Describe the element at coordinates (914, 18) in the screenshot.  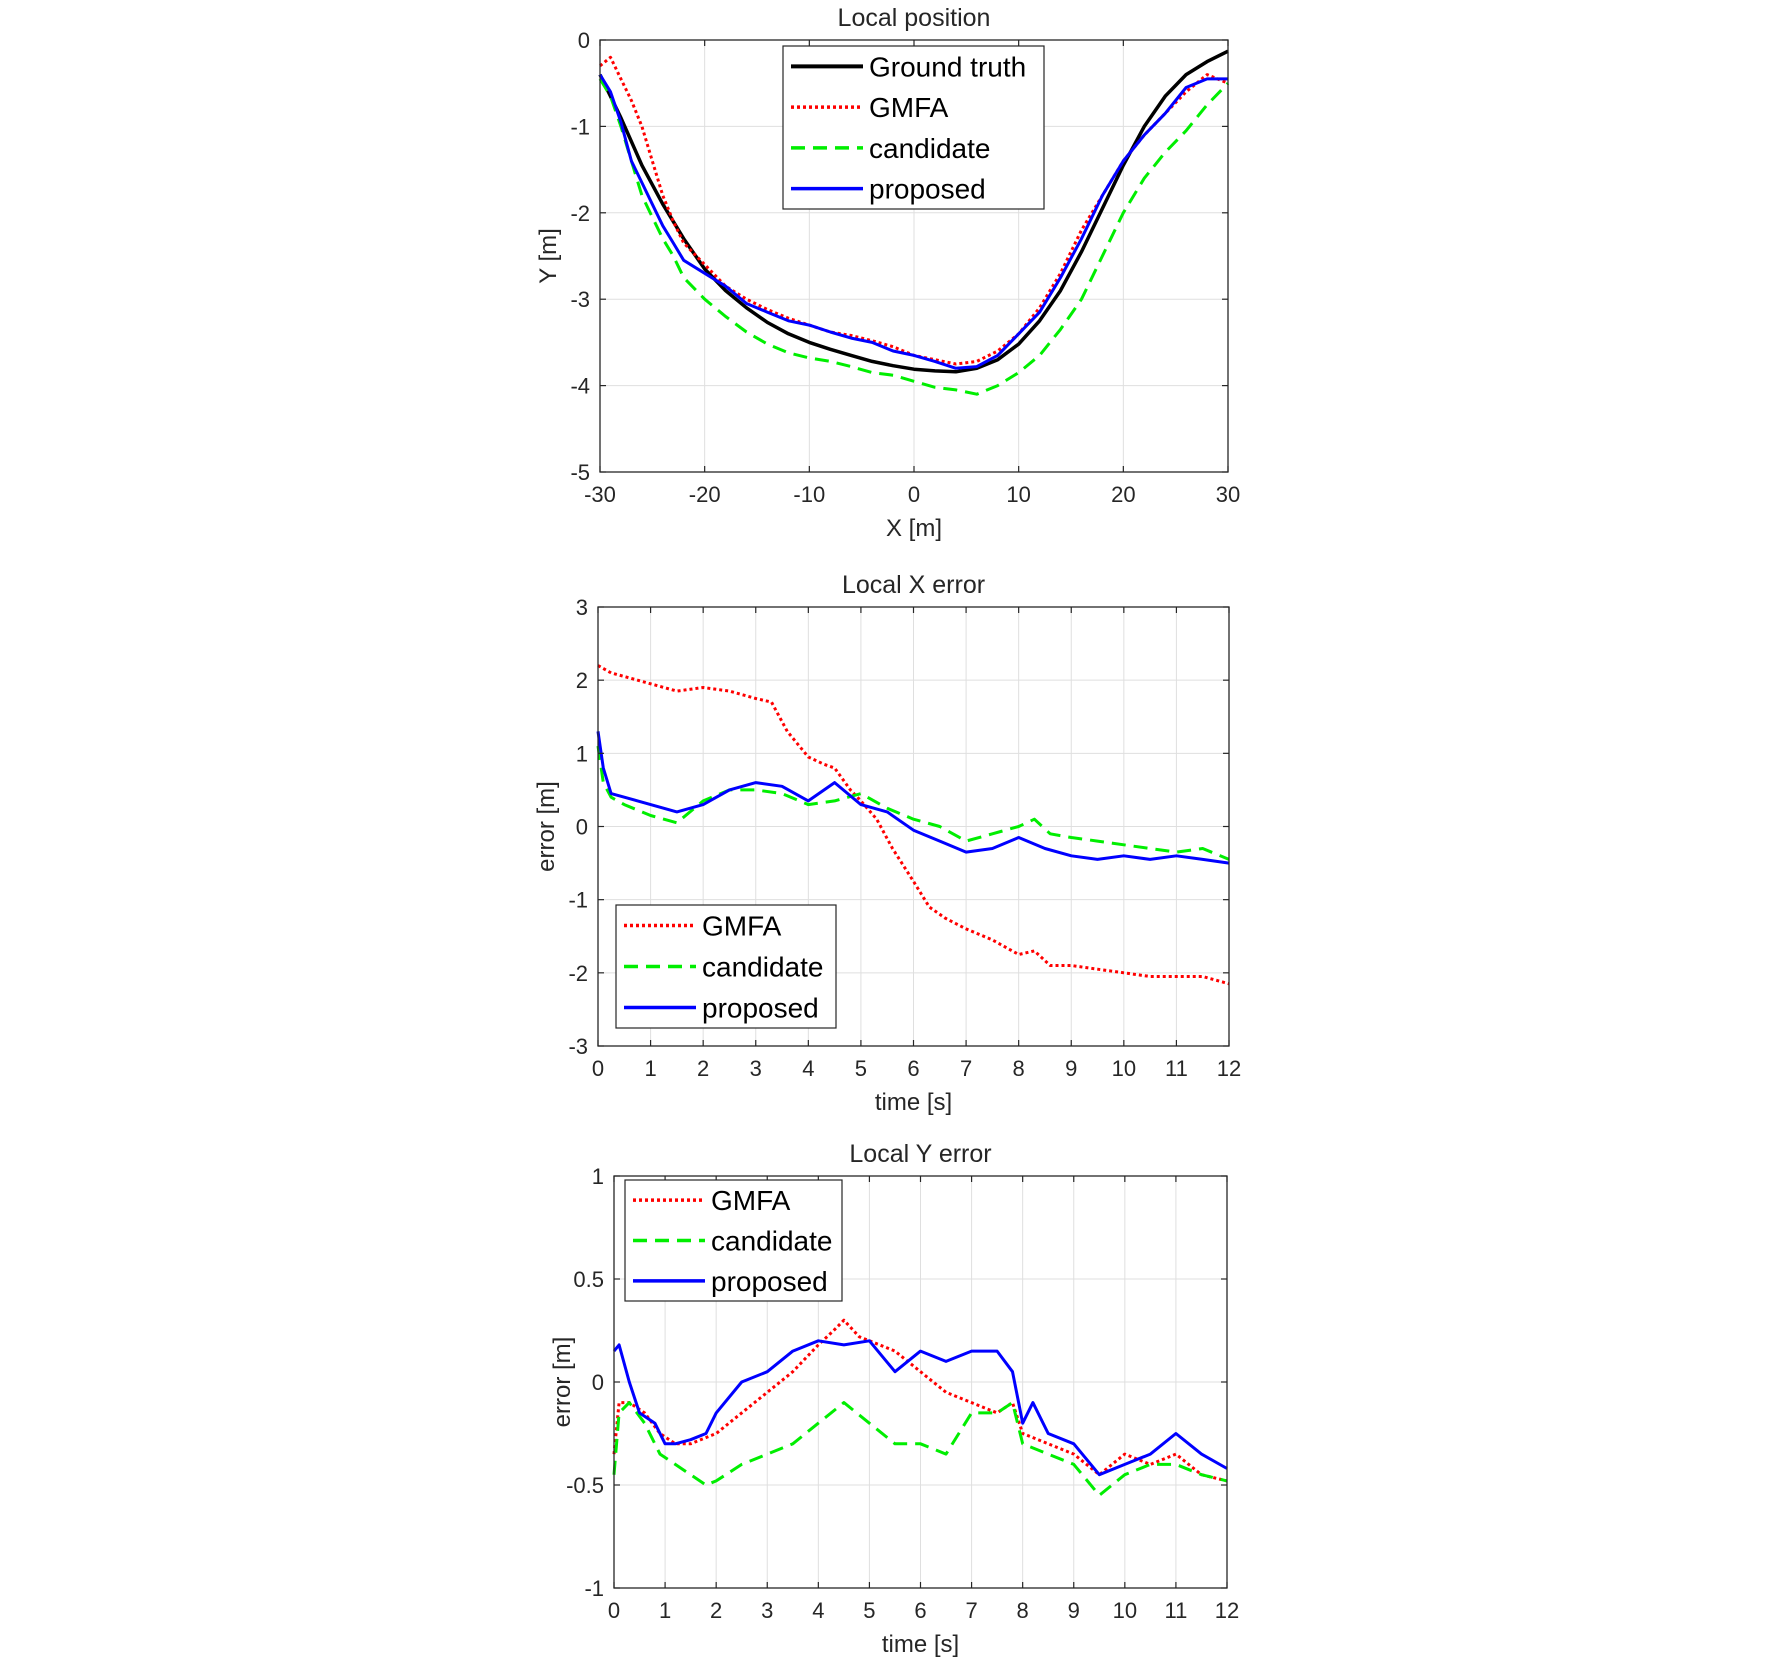
I see `chart-title: Local position` at that location.